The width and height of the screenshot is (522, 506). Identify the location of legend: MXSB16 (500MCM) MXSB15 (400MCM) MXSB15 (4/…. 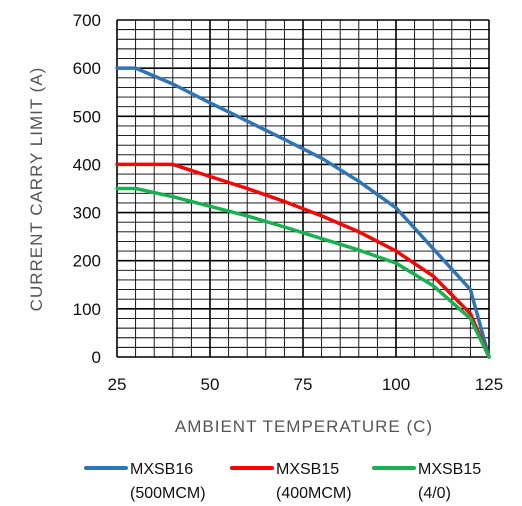
(294, 481).